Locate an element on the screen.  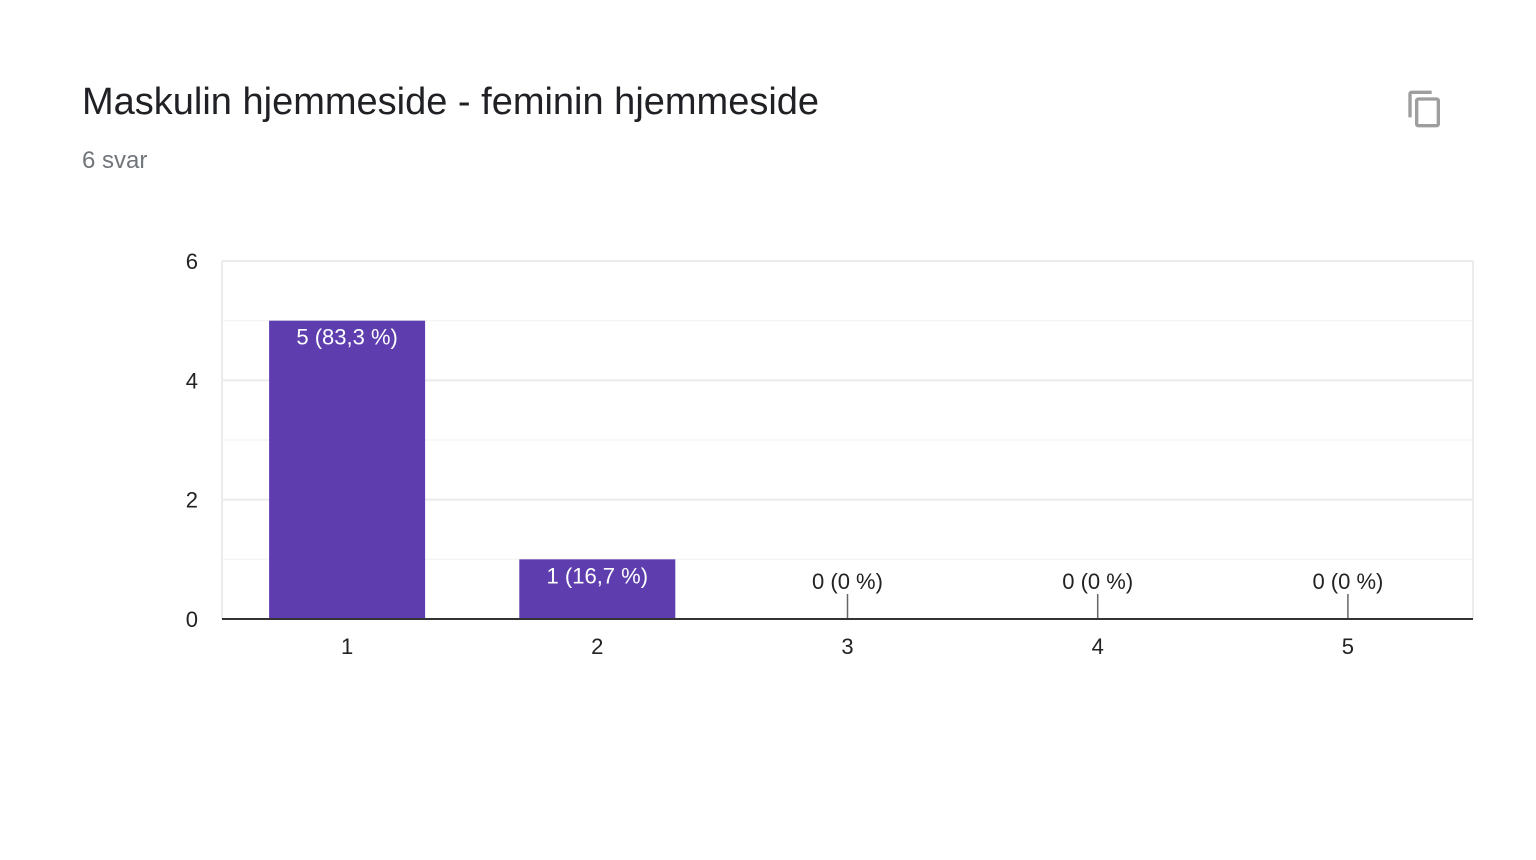
bars is located at coordinates (472, 469).